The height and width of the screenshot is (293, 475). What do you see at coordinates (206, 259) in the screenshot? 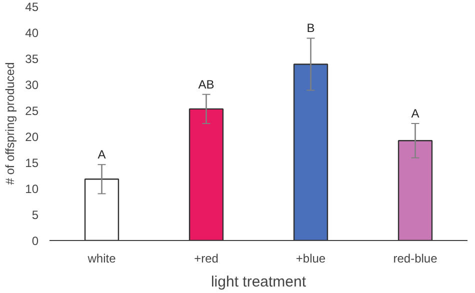
I see `x-tick-label: +red` at bounding box center [206, 259].